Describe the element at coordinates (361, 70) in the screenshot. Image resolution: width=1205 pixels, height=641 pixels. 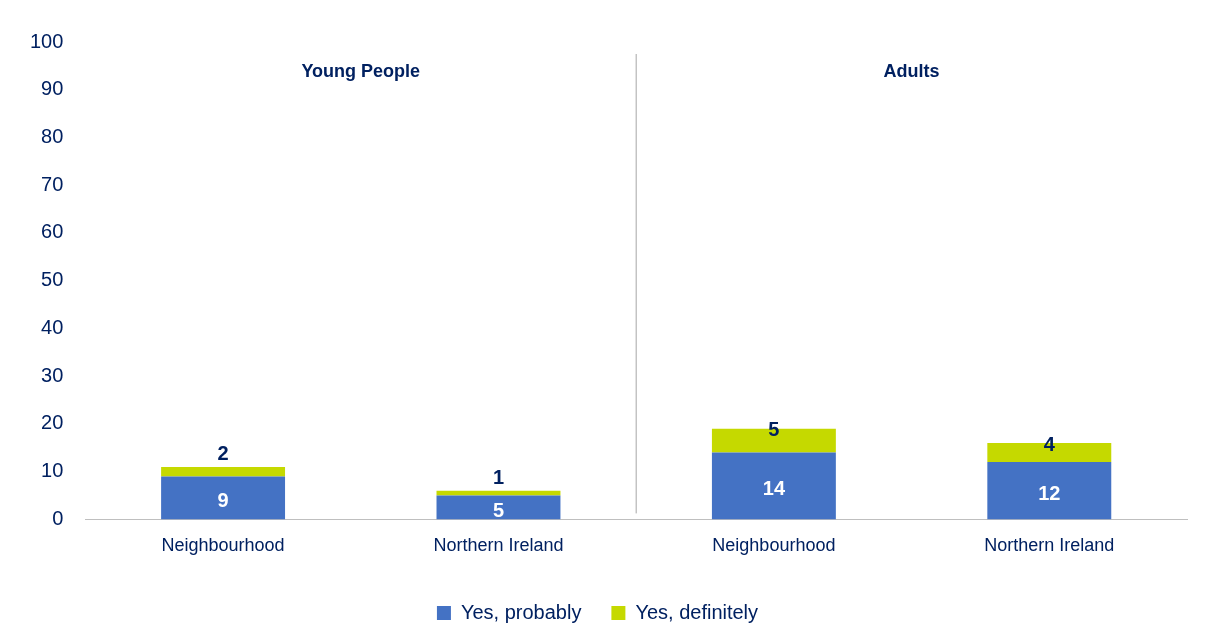
I see `annotation: Young People` at that location.